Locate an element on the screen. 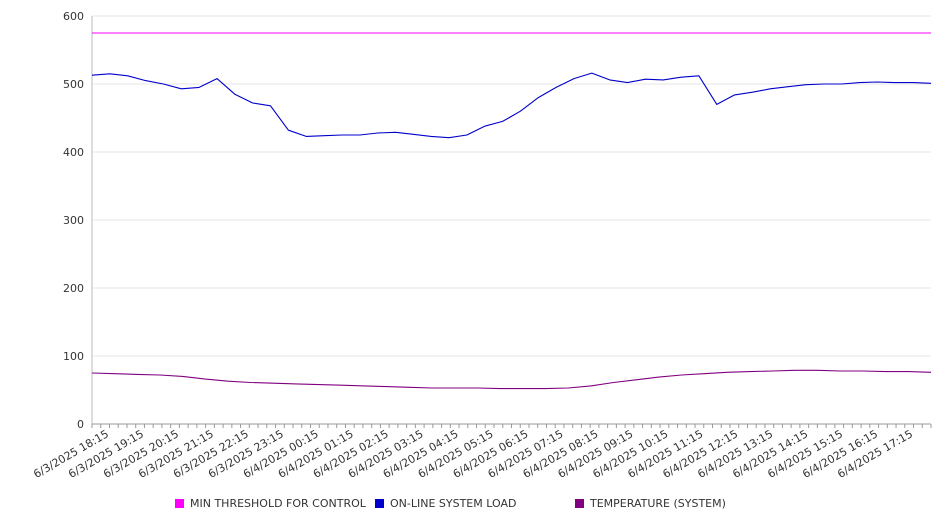  legend-label-min-threshold: MIN THRESHOLD FOR CONTROL is located at coordinates (278, 503).